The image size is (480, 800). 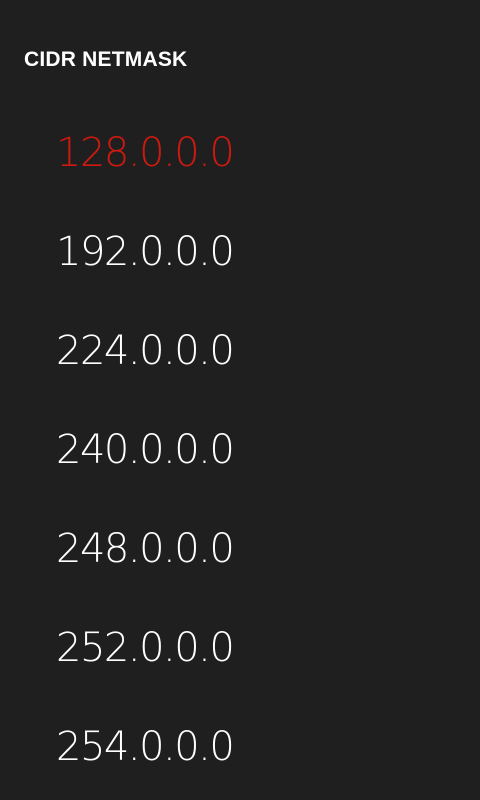 What do you see at coordinates (145, 746) in the screenshot?
I see `list-item: 254.0.0.0` at bounding box center [145, 746].